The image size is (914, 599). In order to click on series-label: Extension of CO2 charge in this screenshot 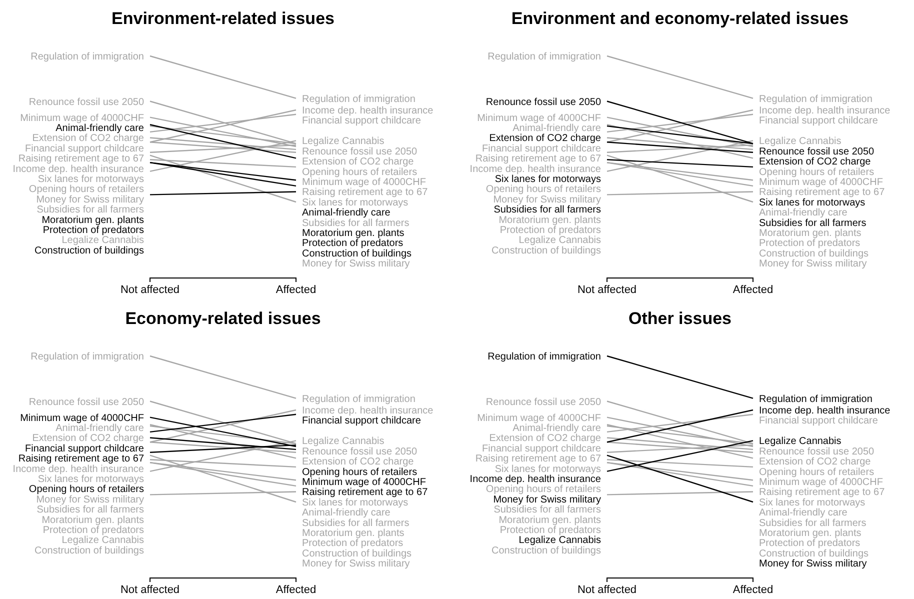, I will do `click(545, 438)`.